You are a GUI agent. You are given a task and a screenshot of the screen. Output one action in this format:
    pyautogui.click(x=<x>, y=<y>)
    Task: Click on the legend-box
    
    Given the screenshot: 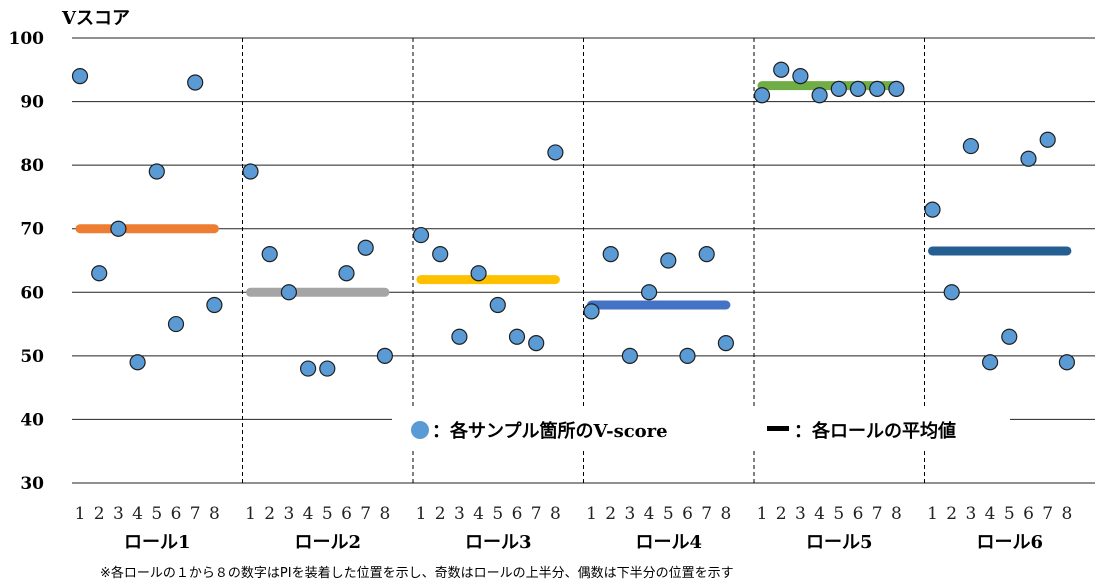 What is the action you would take?
    pyautogui.click(x=701, y=429)
    